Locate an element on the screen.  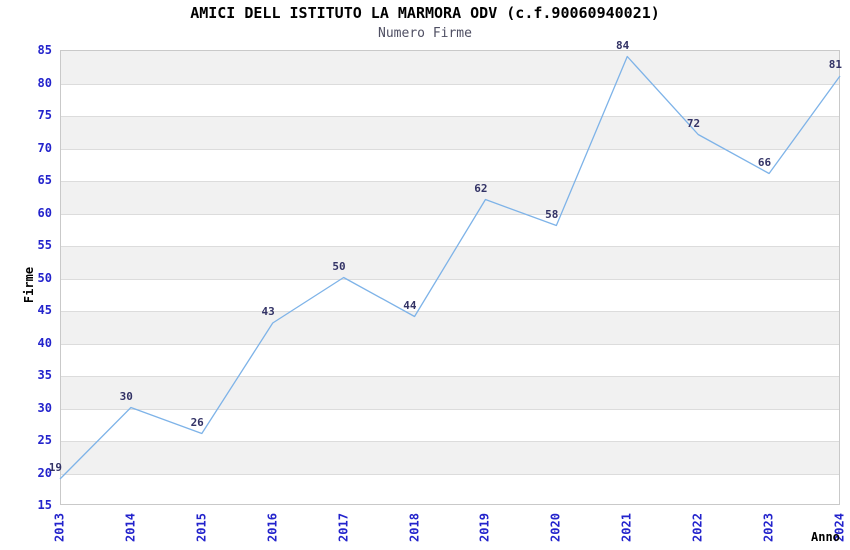
y-tick-label: 25 is located at coordinates (44, 440).